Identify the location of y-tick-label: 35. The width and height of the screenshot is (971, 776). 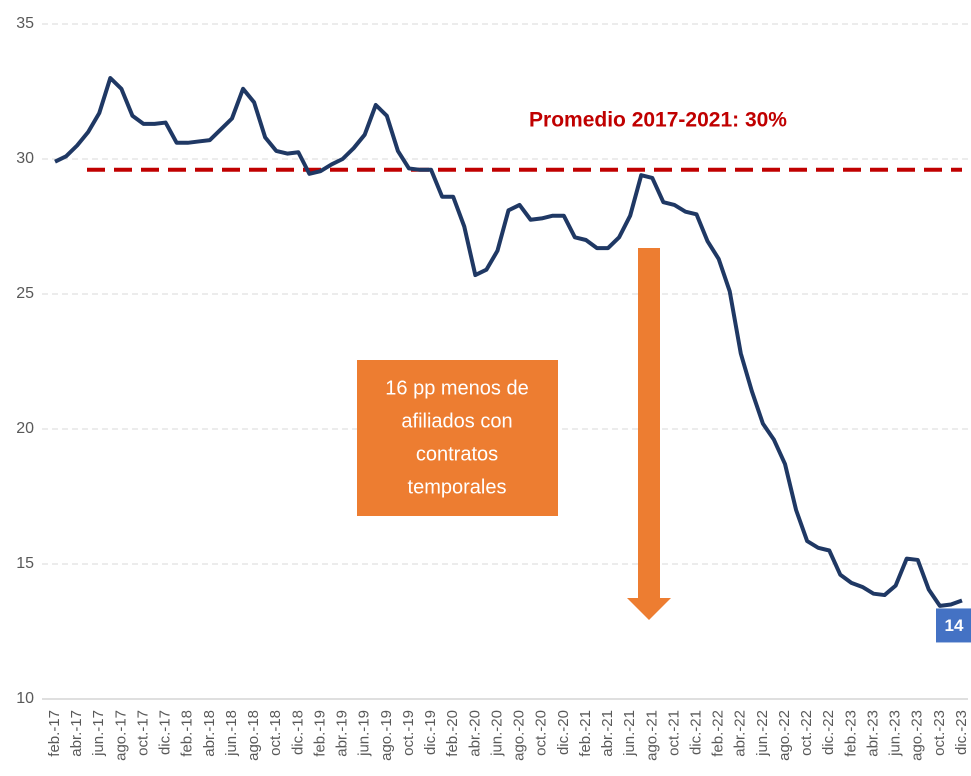
(25, 23).